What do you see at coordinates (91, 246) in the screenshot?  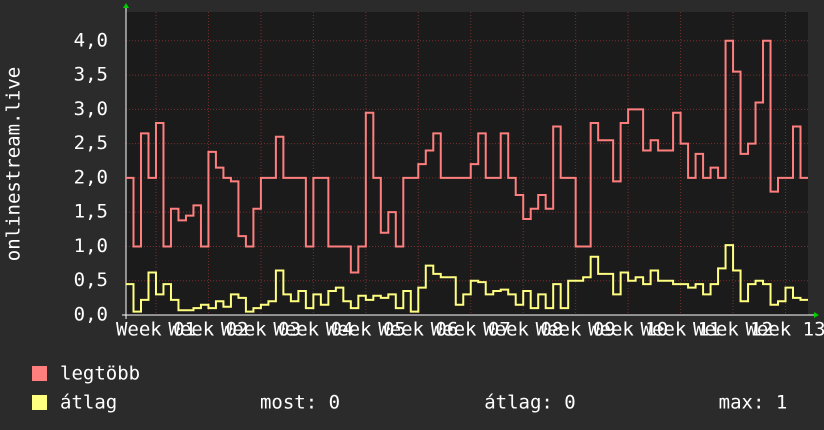 I see `y-tick-label: 1,0` at bounding box center [91, 246].